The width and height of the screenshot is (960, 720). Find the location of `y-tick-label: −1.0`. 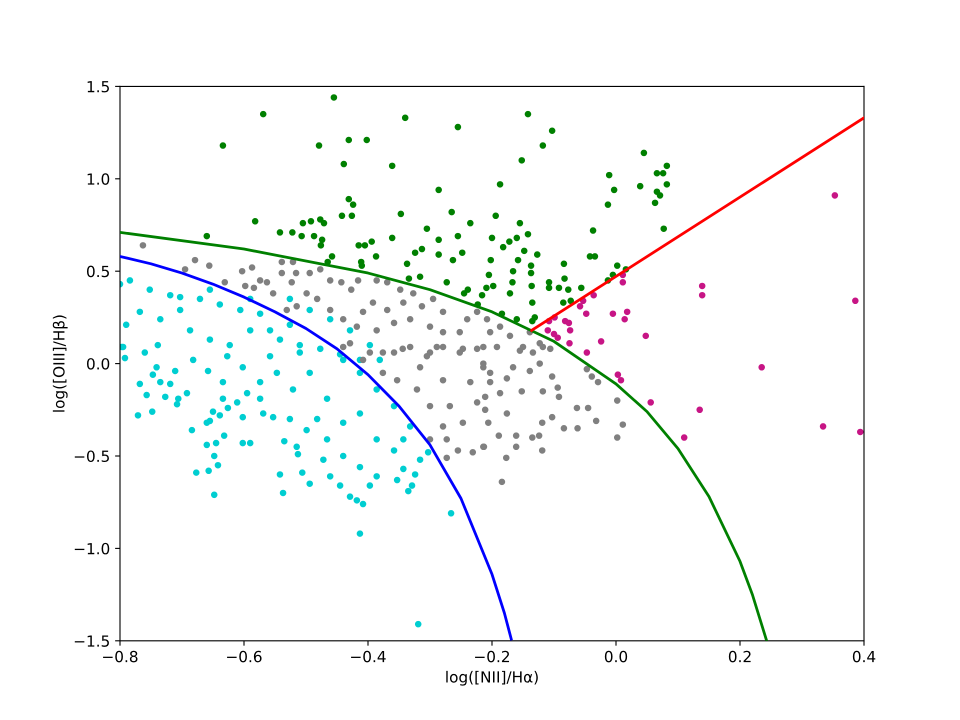

y-tick-label: −1.0 is located at coordinates (92, 548).